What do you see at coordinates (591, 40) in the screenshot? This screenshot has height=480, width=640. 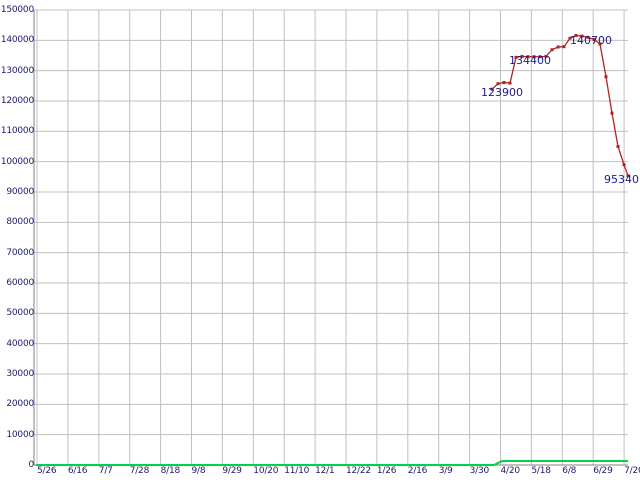 I see `data-point-value-label: 140700` at bounding box center [591, 40].